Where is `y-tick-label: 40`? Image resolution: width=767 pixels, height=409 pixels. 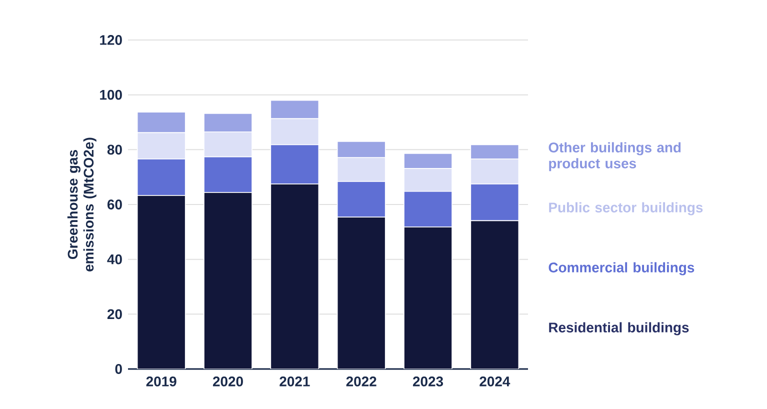
y-tick-label: 40 is located at coordinates (114, 259).